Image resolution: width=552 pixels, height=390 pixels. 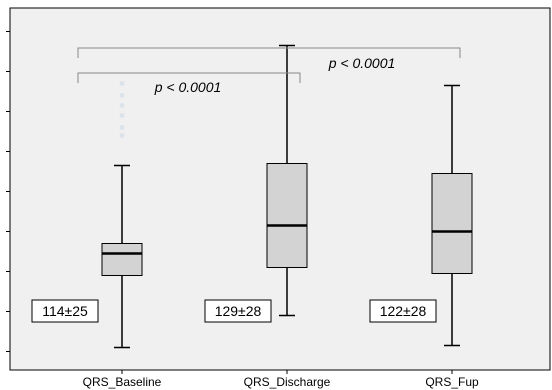 I want to click on summary-label: 122±28, so click(x=403, y=311).